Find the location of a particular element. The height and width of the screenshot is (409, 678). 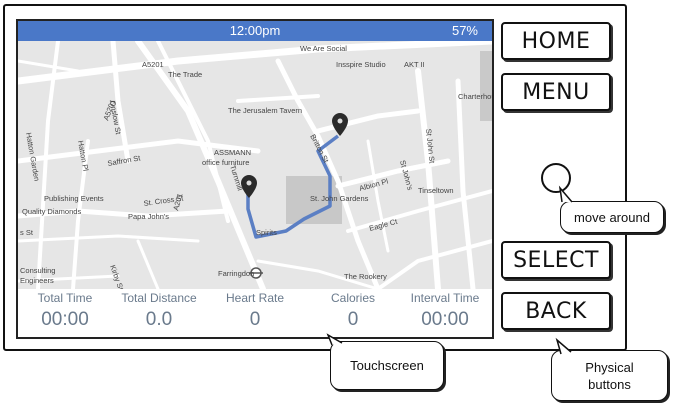

map-label: St. John Gardens is located at coordinates (339, 198).